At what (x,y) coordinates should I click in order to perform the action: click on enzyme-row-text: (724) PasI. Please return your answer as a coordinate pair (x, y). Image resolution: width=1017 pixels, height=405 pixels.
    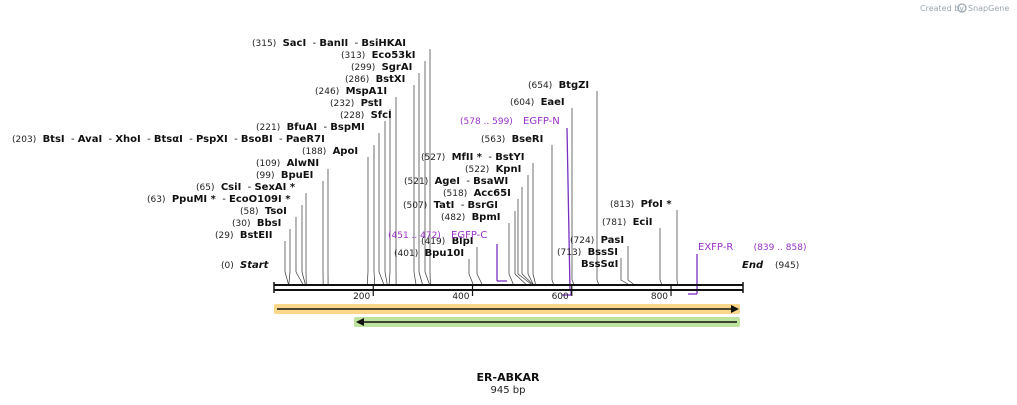
    Looking at the image, I should click on (597, 240).